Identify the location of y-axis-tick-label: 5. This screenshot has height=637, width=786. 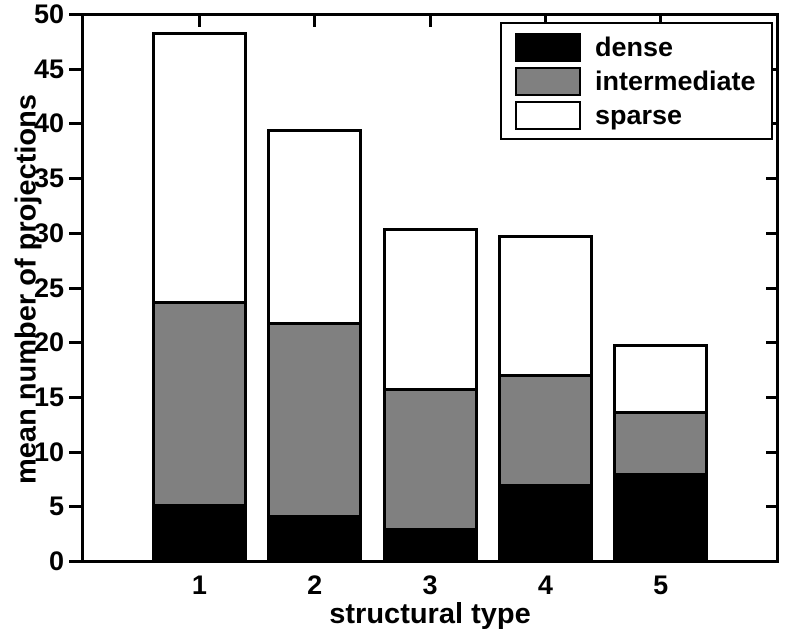
(56, 506).